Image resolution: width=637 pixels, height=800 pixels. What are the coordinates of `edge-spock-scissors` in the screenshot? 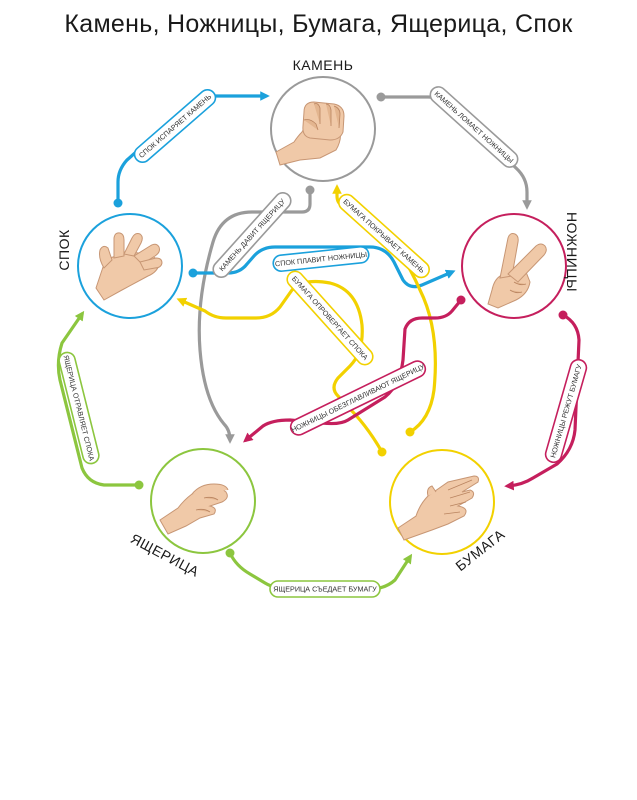 It's located at (322, 267).